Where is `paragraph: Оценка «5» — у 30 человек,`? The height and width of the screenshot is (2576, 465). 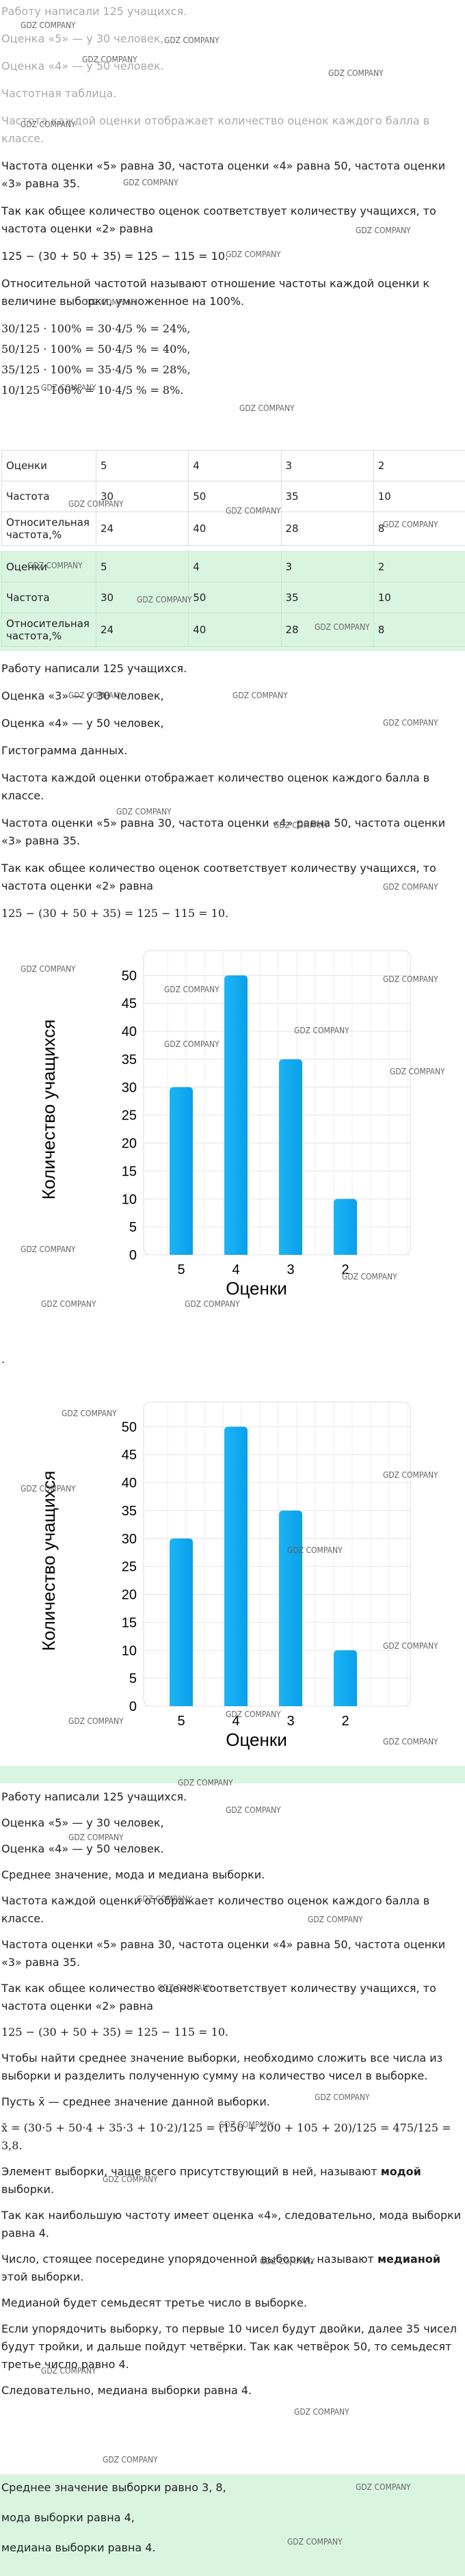
paragraph: Оценка «5» — у 30 человек, is located at coordinates (82, 38).